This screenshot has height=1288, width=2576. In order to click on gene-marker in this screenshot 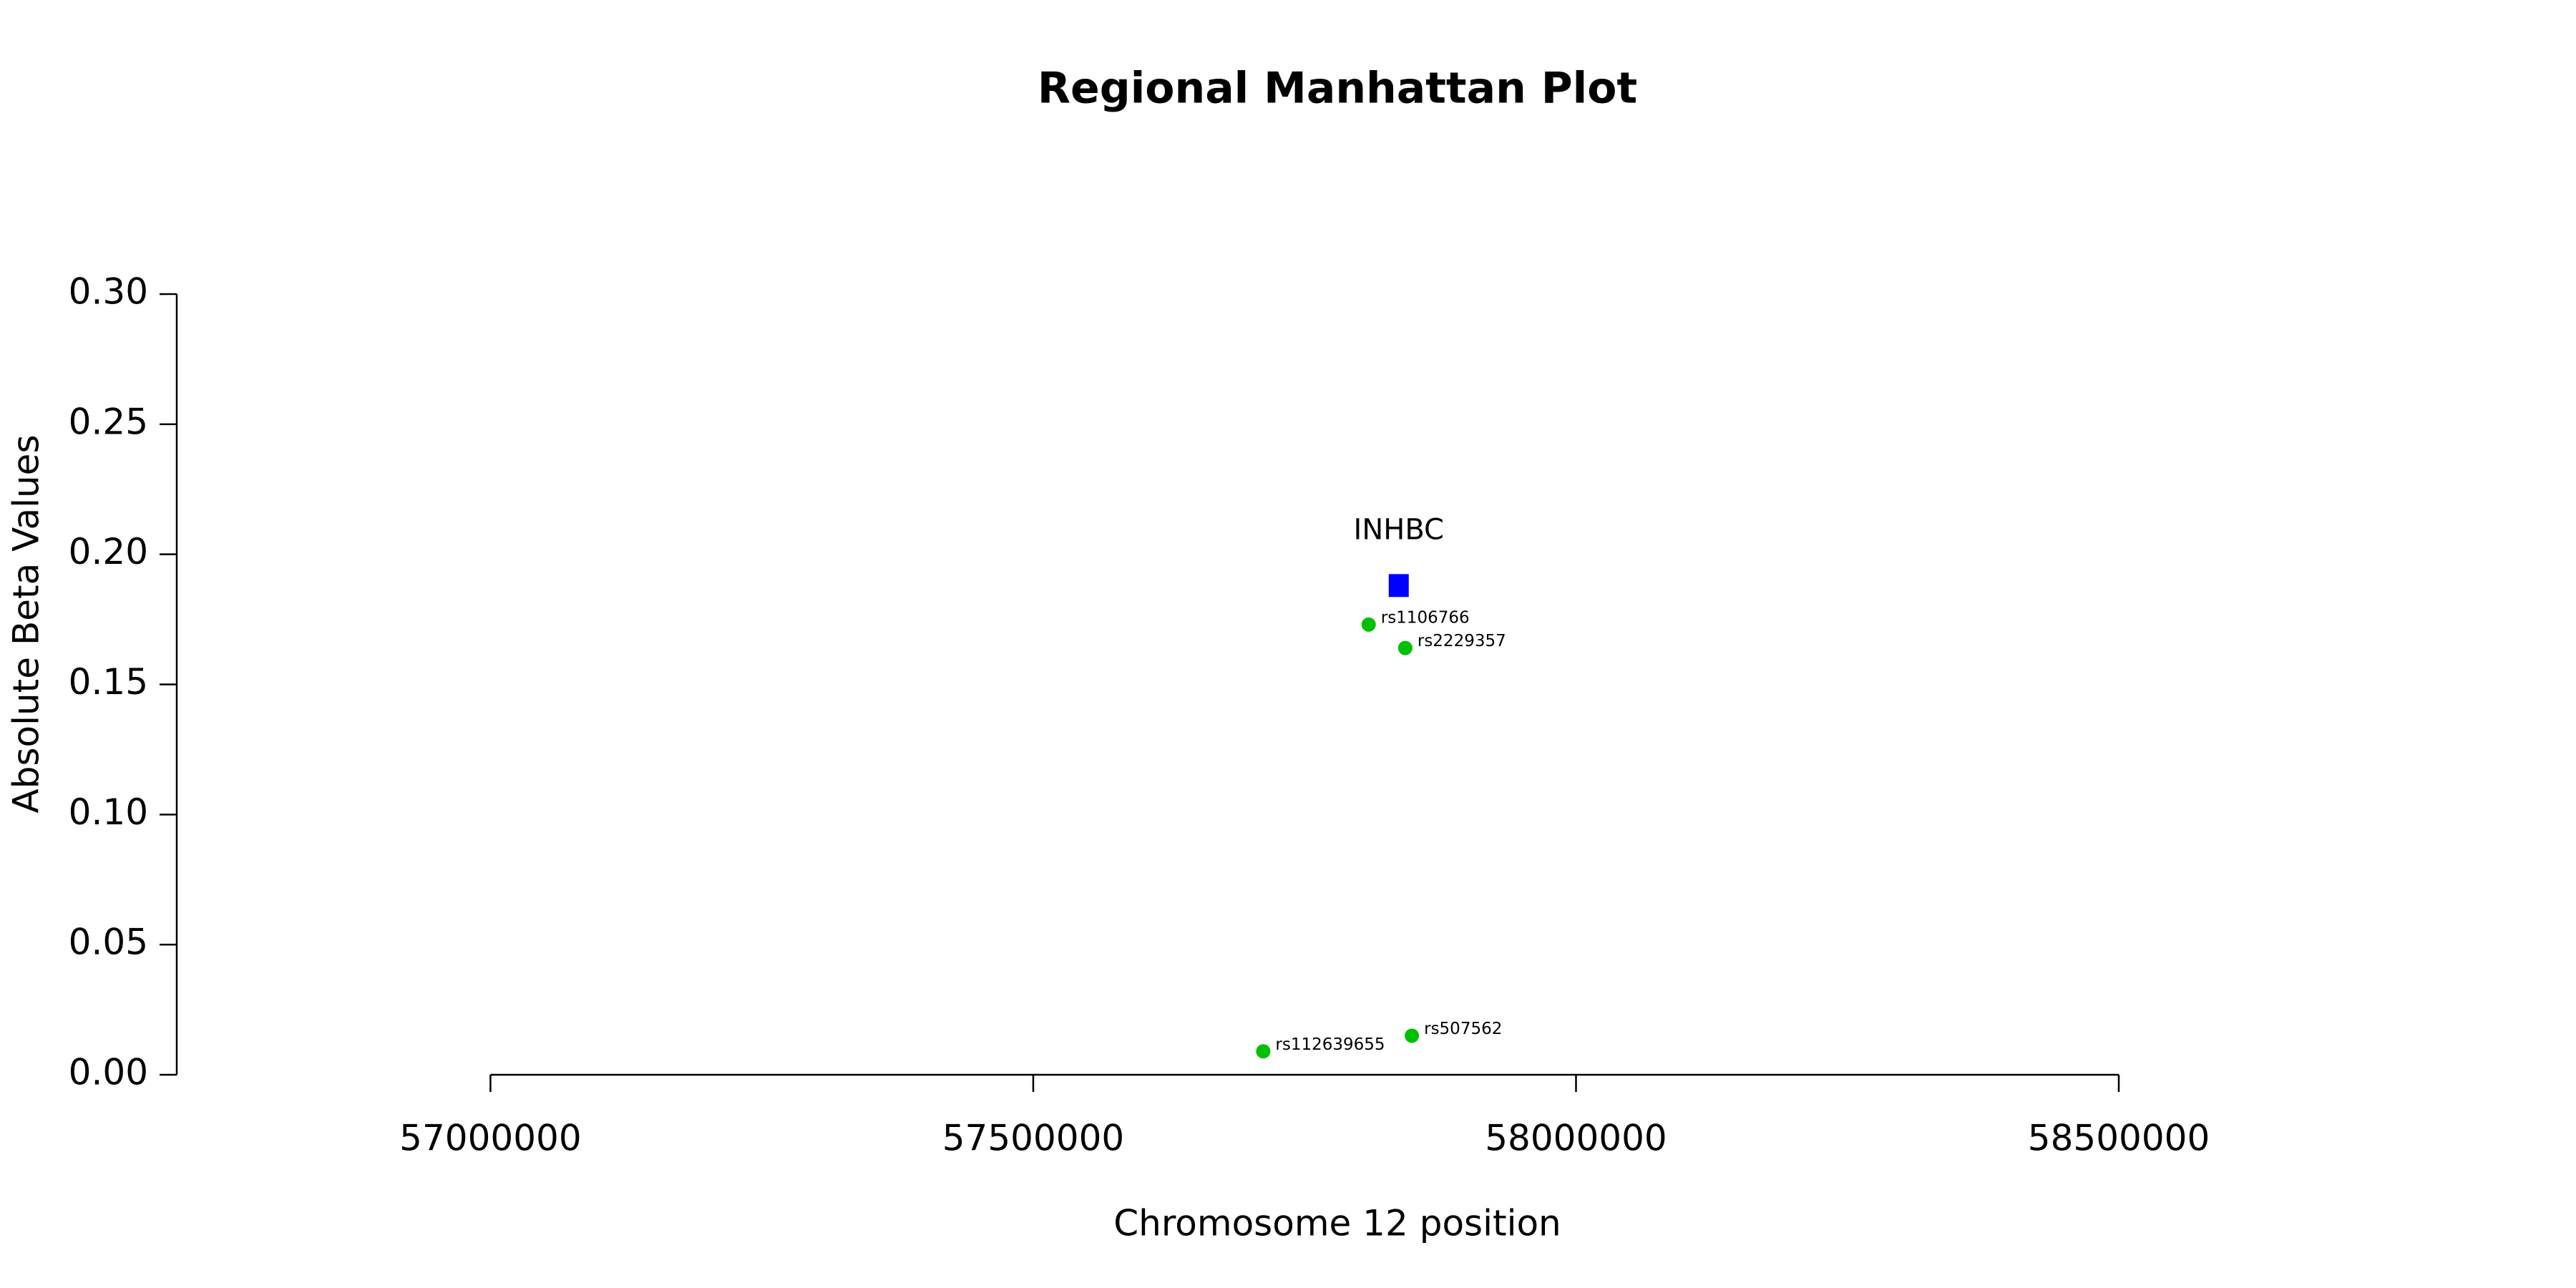, I will do `click(1398, 585)`.